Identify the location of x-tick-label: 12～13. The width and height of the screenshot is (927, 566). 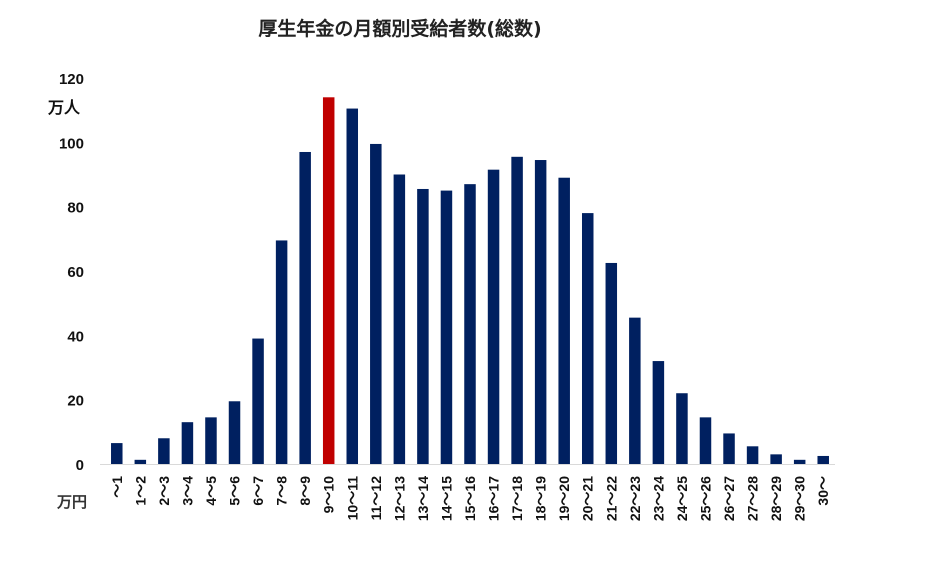
(399, 498).